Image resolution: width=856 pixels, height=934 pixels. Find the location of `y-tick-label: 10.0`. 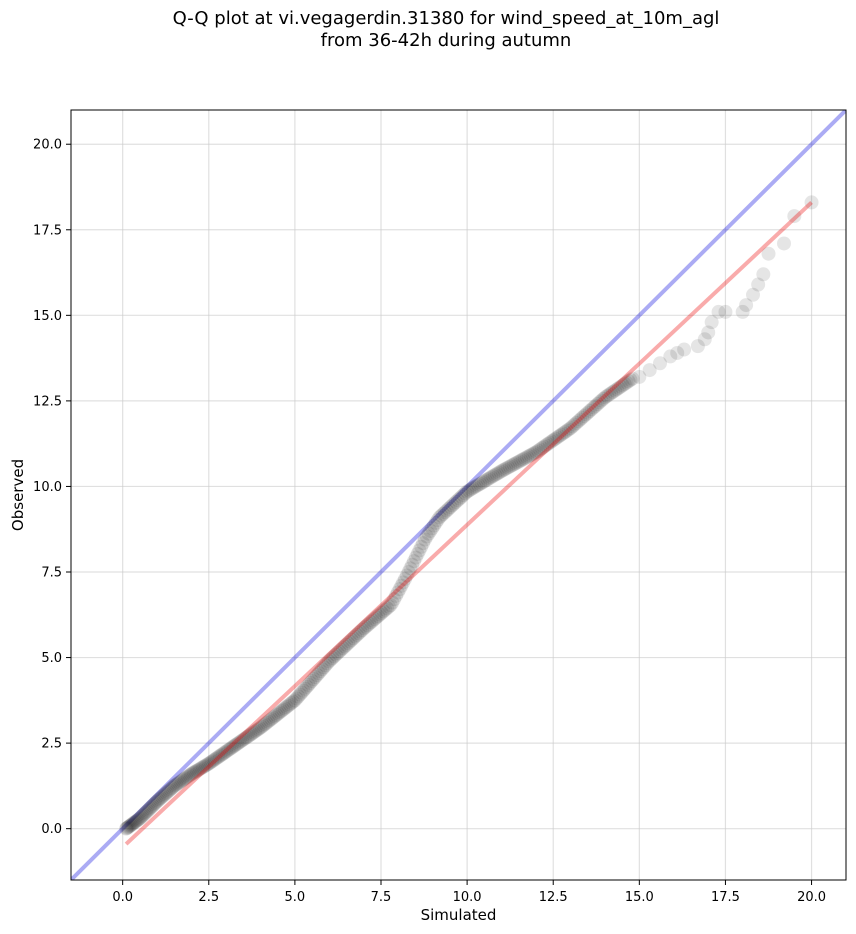

y-tick-label: 10.0 is located at coordinates (47, 487).